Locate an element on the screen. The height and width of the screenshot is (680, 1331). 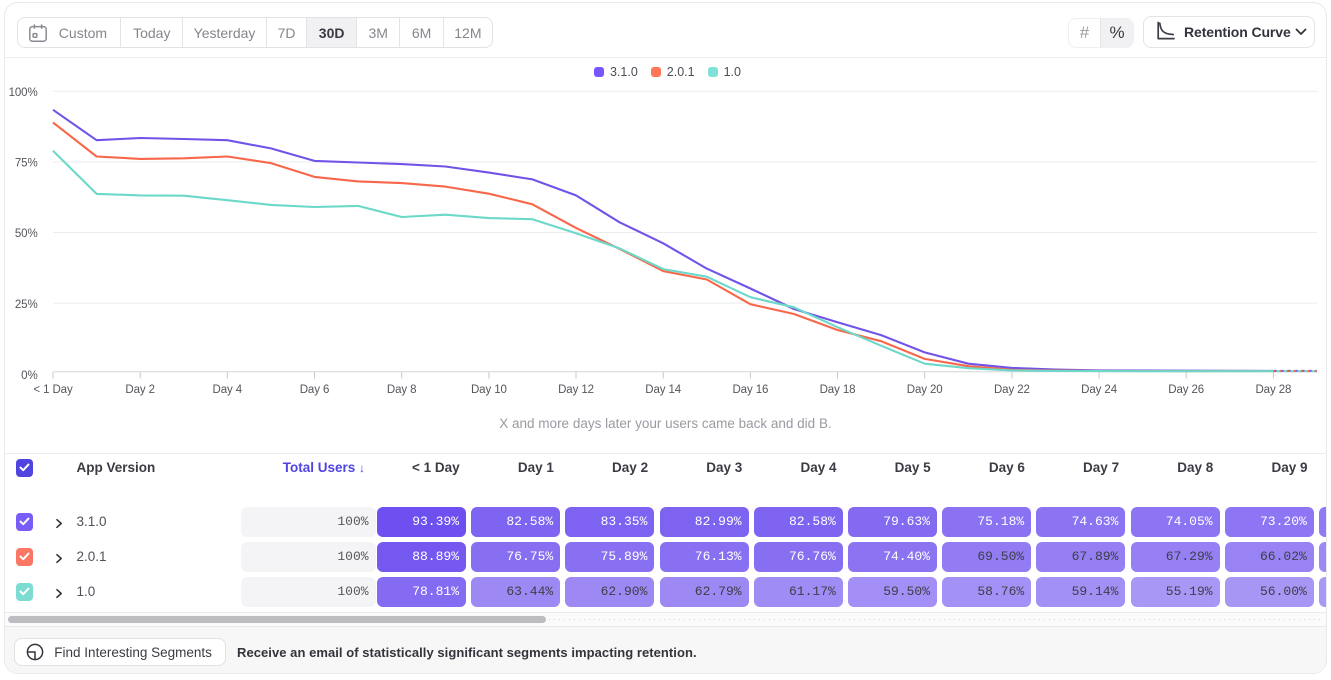
svg-text: 75% is located at coordinates (26, 164).